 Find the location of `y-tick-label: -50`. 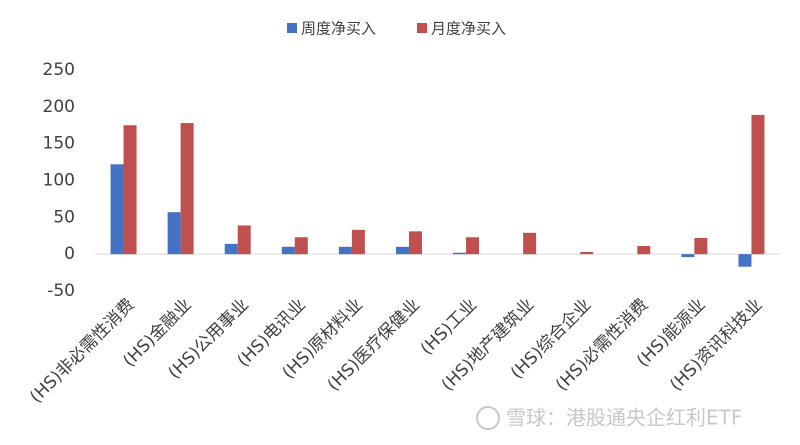

y-tick-label: -50 is located at coordinates (61, 291).